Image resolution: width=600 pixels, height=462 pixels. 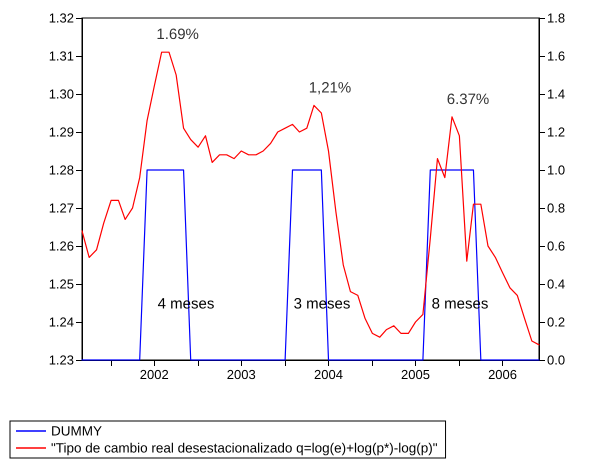 I want to click on y2-tick-label: 1.8, so click(x=556, y=18).